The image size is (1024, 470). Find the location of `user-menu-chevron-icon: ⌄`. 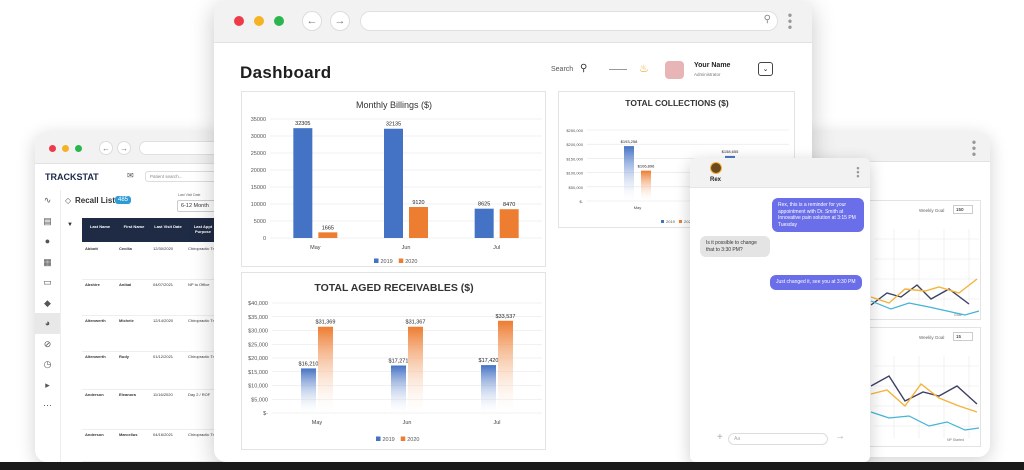

user-menu-chevron-icon: ⌄ is located at coordinates (765, 69).